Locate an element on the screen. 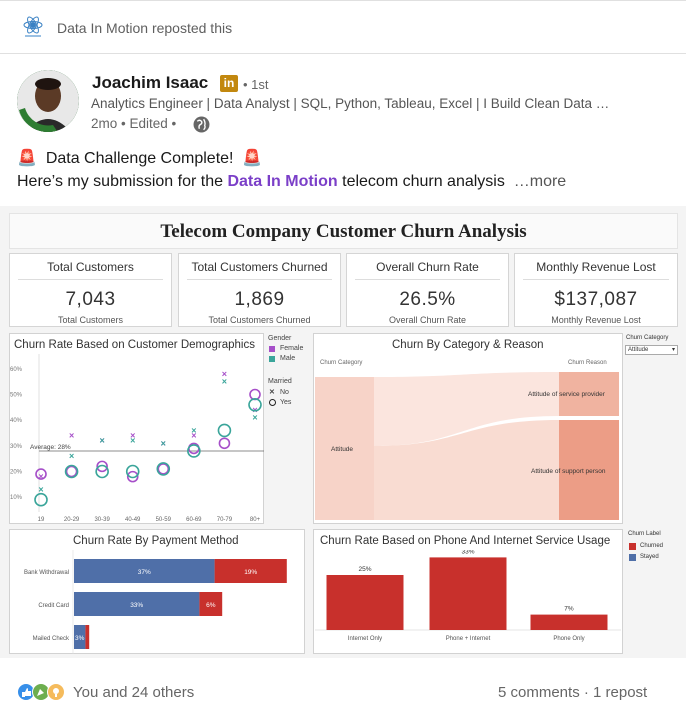  filter-label: Churn Category is located at coordinates (647, 338).